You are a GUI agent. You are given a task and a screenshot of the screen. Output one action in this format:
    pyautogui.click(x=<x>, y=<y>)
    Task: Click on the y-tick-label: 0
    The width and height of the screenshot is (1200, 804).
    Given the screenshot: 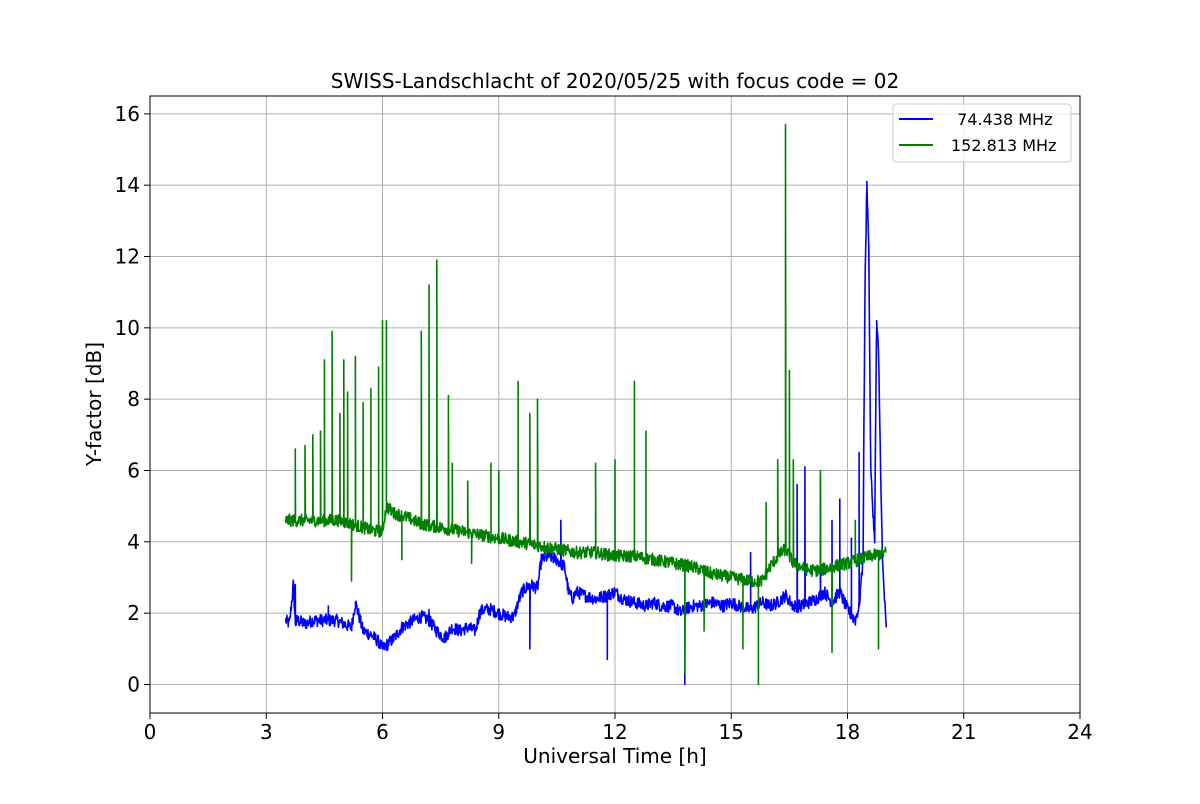 What is the action you would take?
    pyautogui.click(x=133, y=684)
    